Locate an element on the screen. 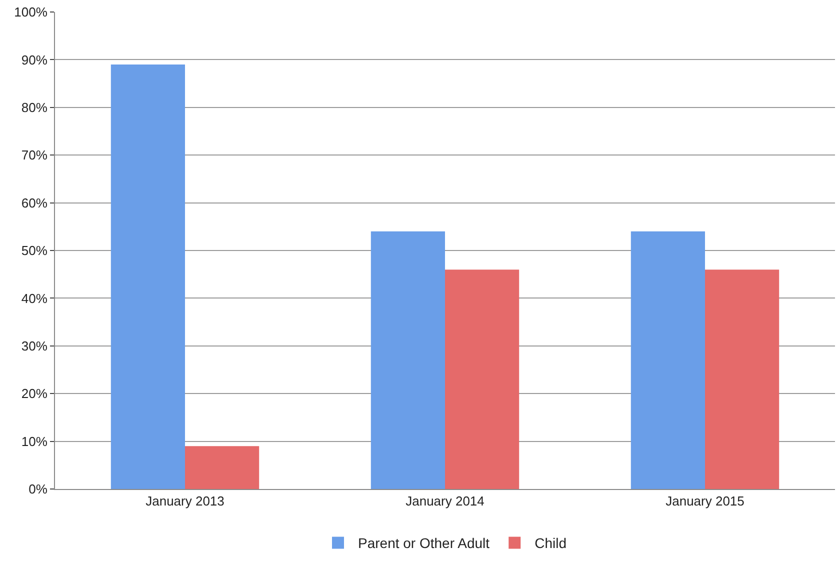 This screenshot has width=840, height=564. y-tick-label: 10% is located at coordinates (34, 441).